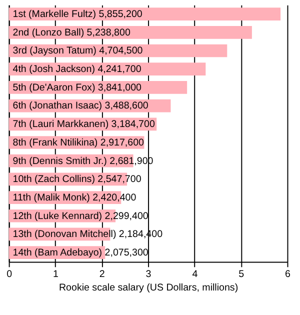 This screenshot has width=300, height=315. What do you see at coordinates (78, 142) in the screenshot?
I see `y-tick-label: 8th (Frank Ntilikina) 2,917,600` at bounding box center [78, 142].